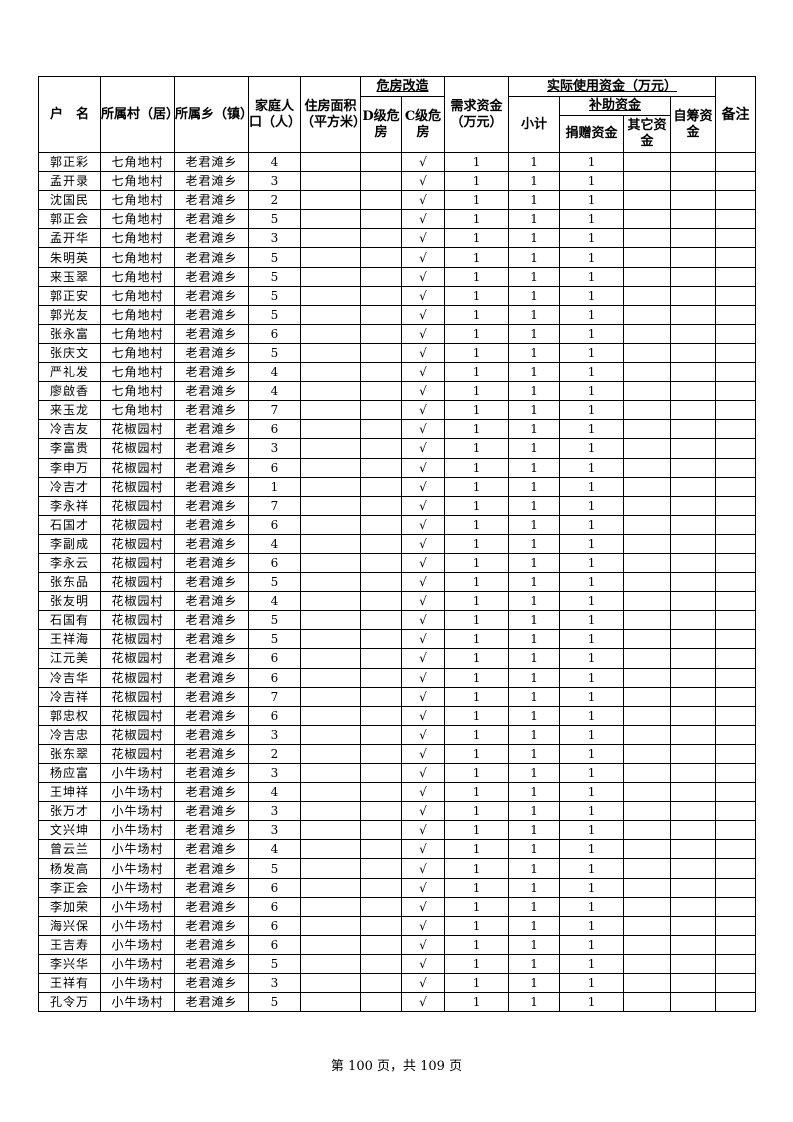 The image size is (793, 1122). What do you see at coordinates (534, 124) in the screenshot?
I see `header-subtotal: 小计` at bounding box center [534, 124].